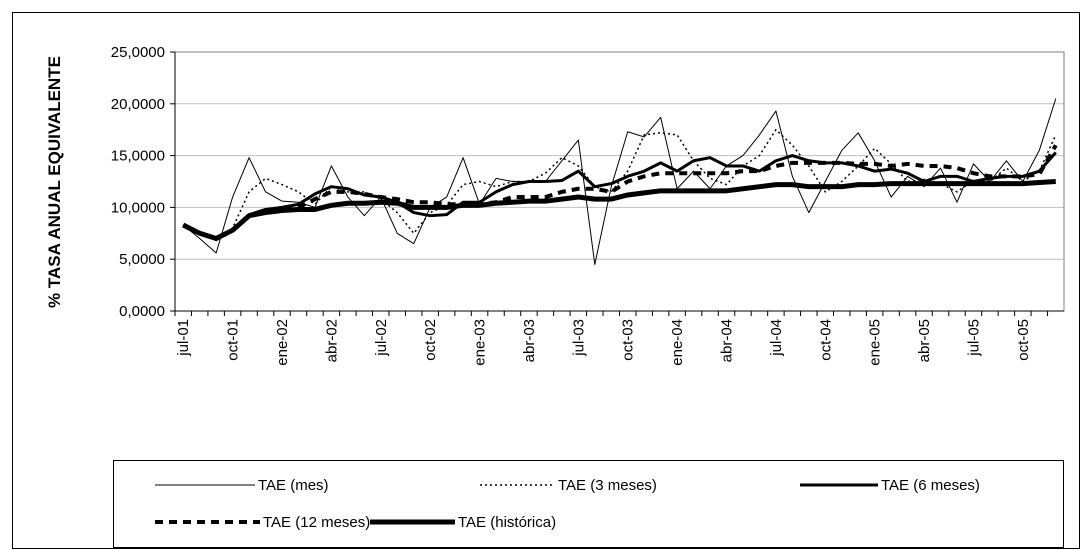 Image resolution: width=1082 pixels, height=550 pixels. What do you see at coordinates (529, 340) in the screenshot?
I see `x-tick-label: abr-03` at bounding box center [529, 340].